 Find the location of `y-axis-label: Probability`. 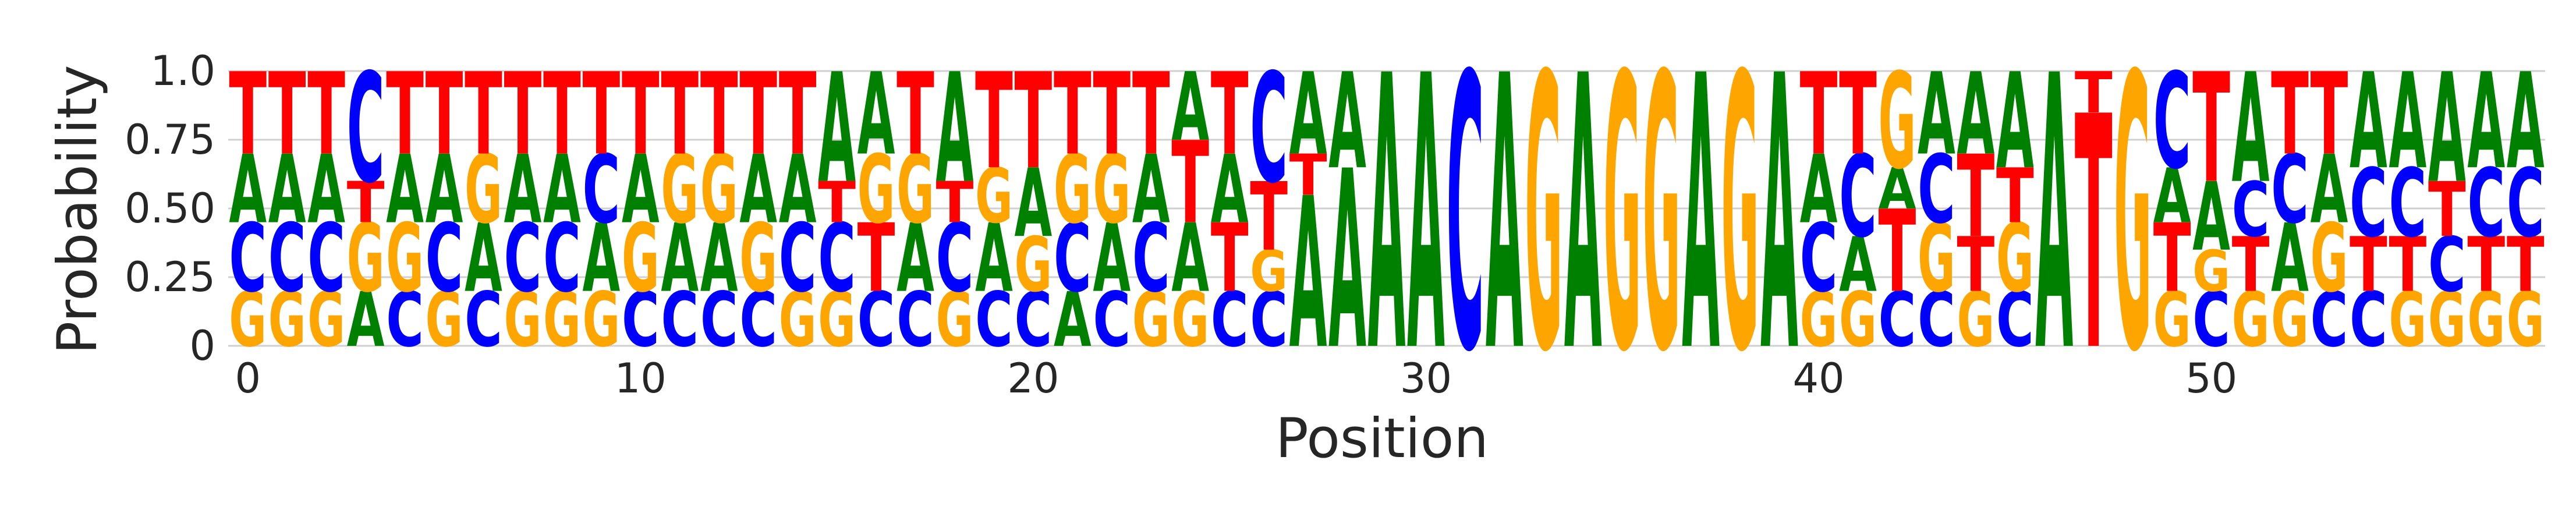

y-axis-label: Probability is located at coordinates (77, 210).